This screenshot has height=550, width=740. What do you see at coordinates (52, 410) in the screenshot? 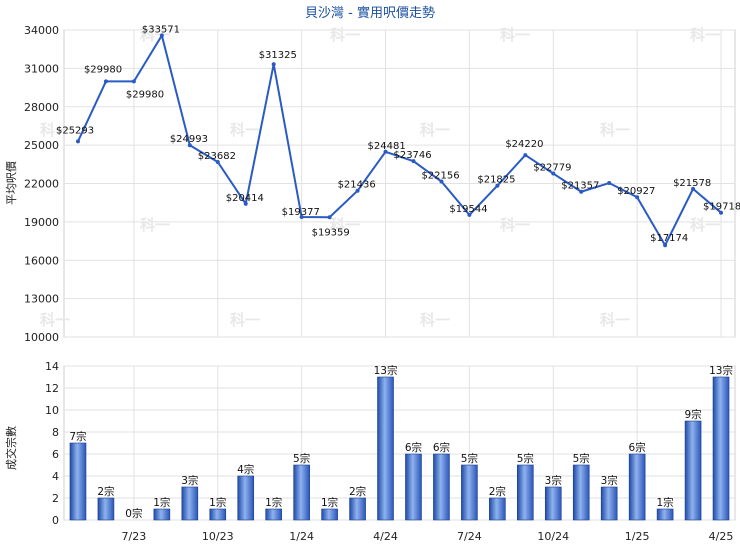
I see `count-y-tick-label: 10` at bounding box center [52, 410].